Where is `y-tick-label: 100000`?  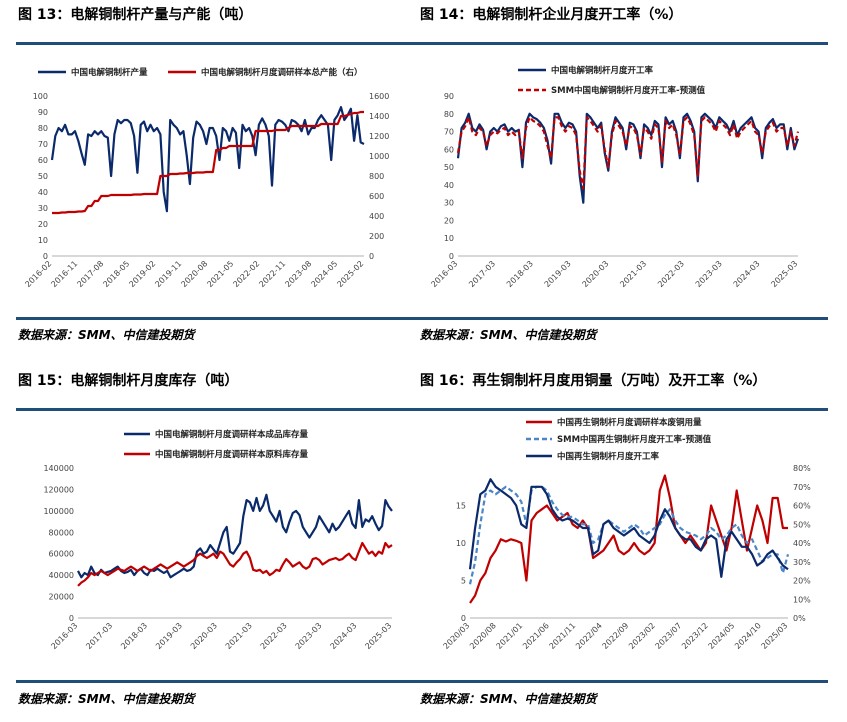
y-tick-label: 100000 is located at coordinates (58, 511).